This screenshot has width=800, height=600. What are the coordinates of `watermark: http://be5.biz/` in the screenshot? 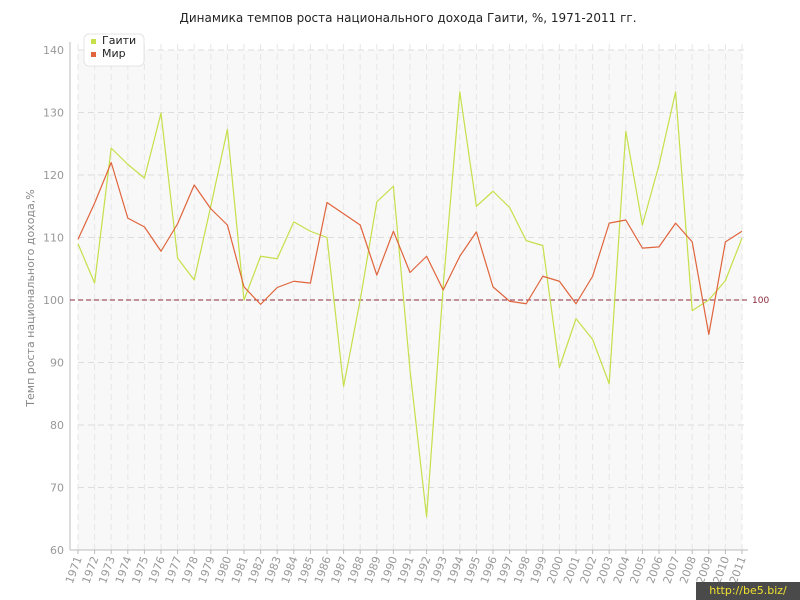 It's located at (748, 591).